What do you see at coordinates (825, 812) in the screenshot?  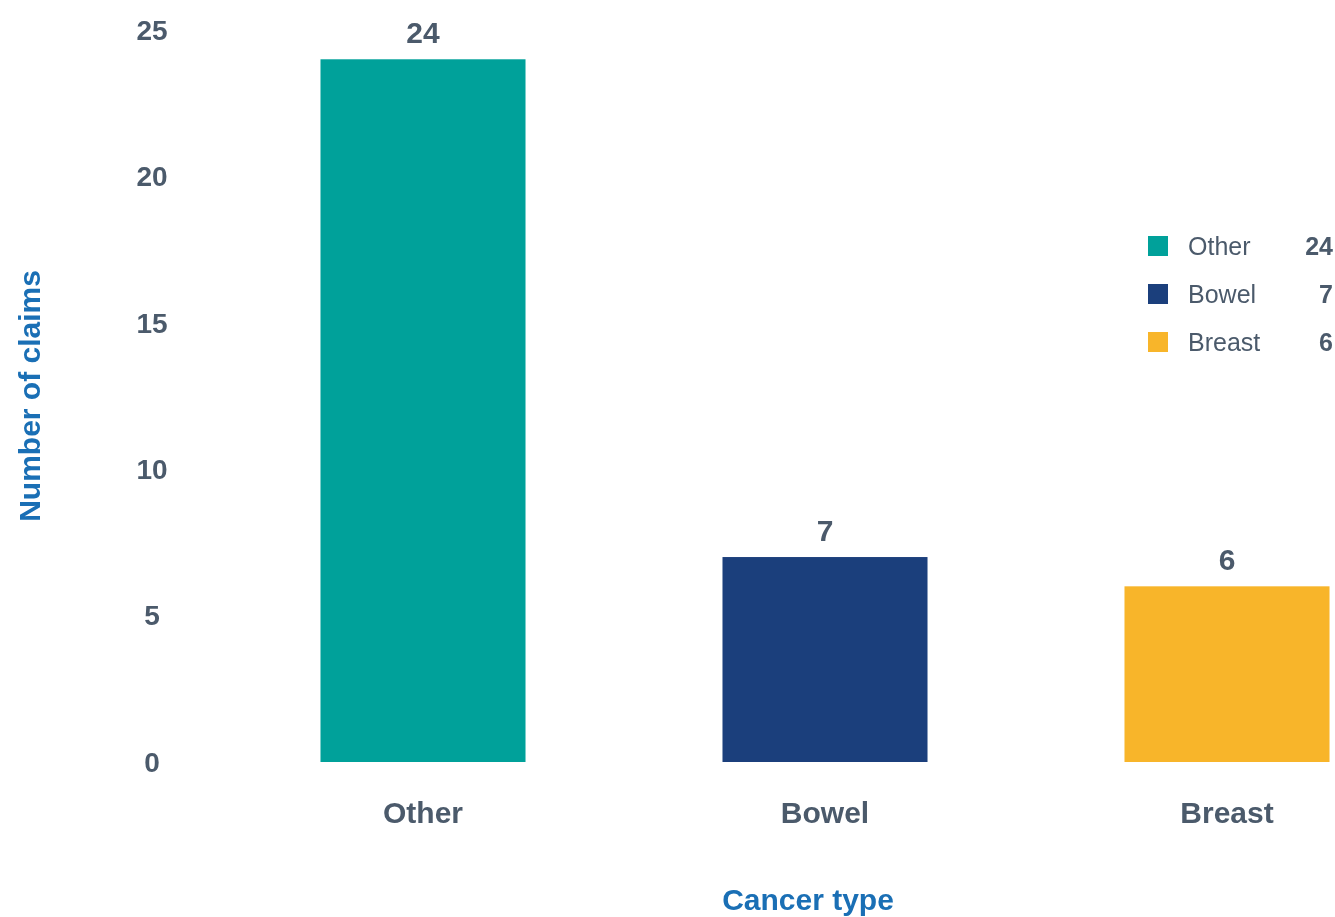 I see `x-tick-label: Bowel` at bounding box center [825, 812].